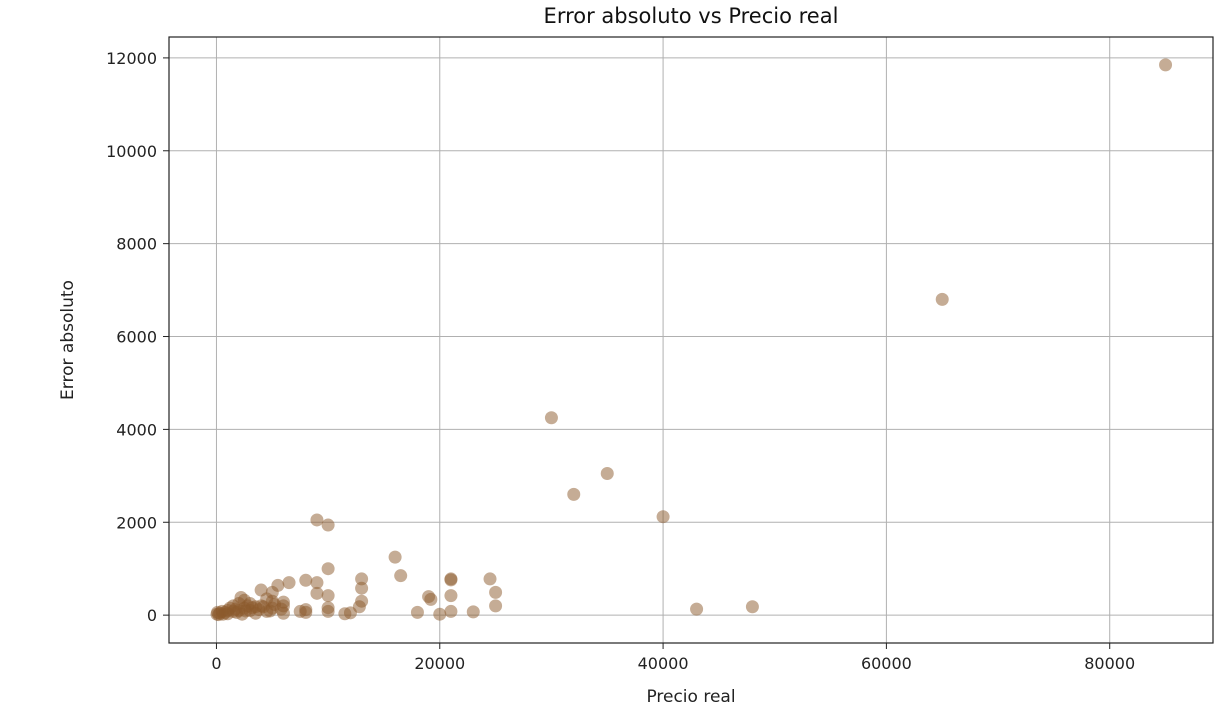  Describe the element at coordinates (1109, 663) in the screenshot. I see `x-tick-label: 80000` at that location.